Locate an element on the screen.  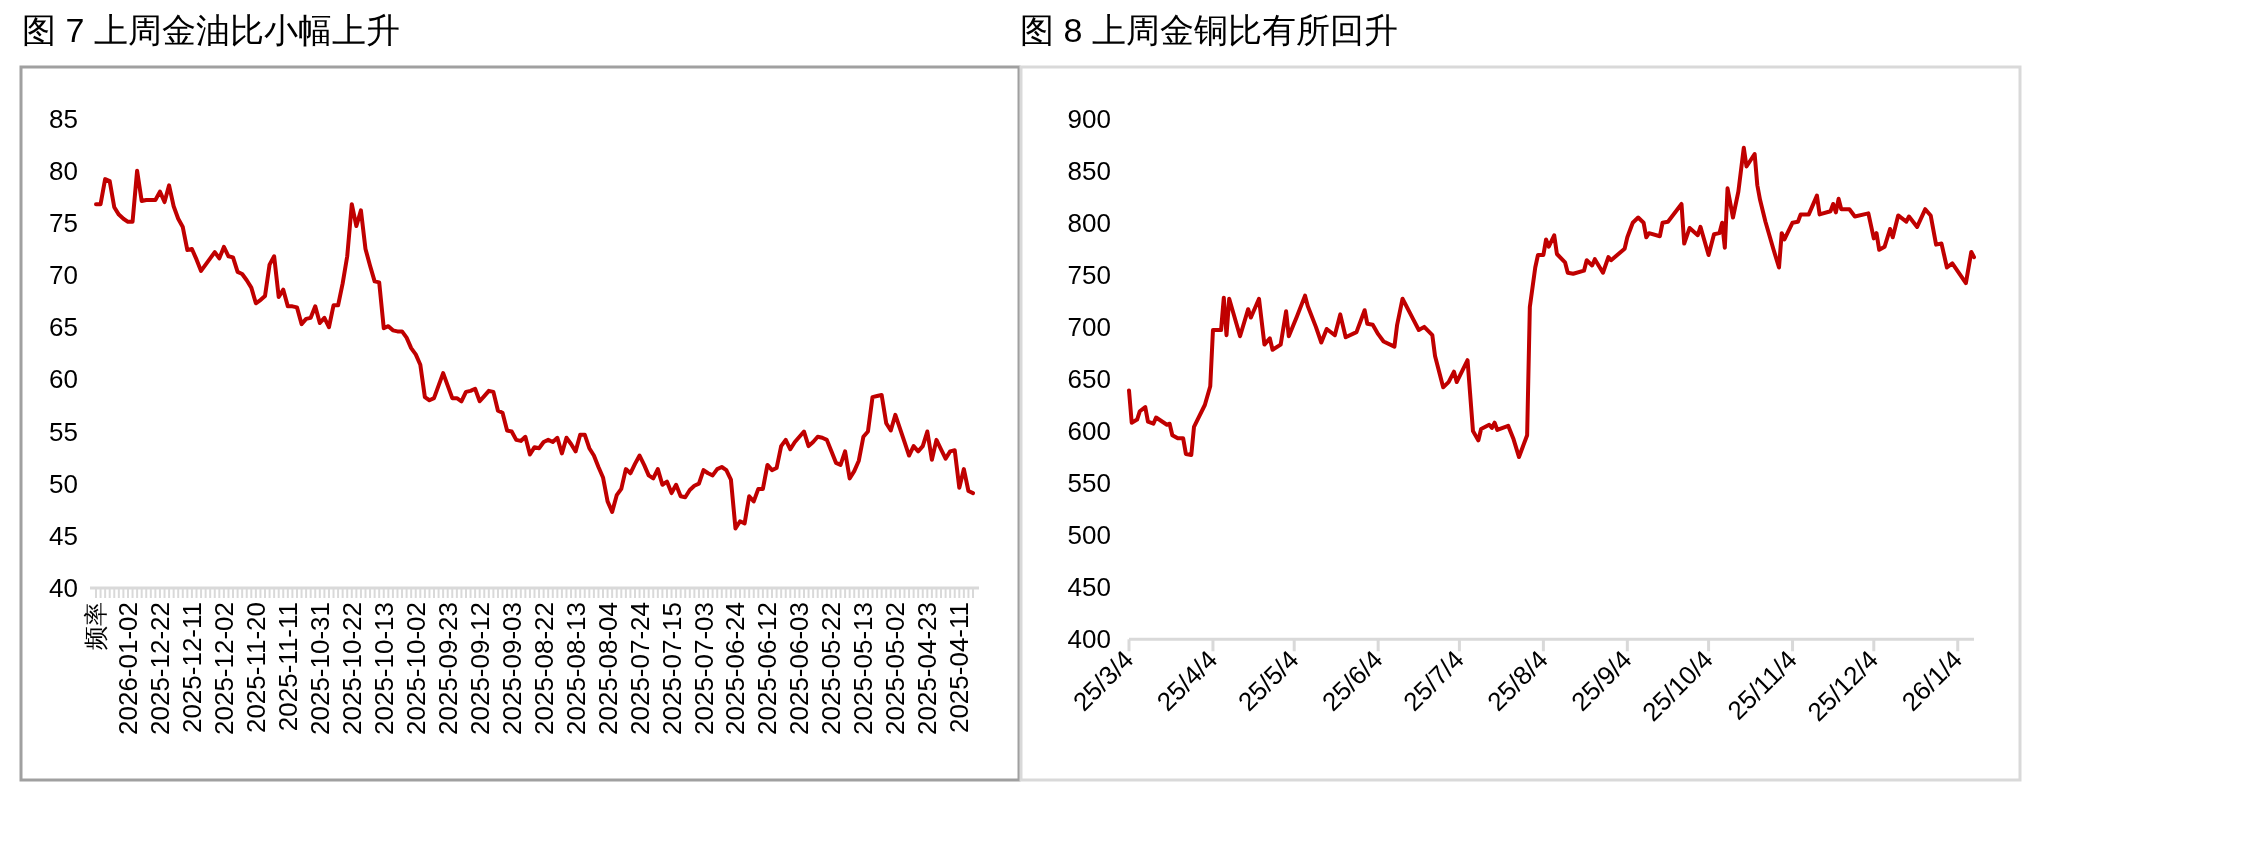
x-tick-label: 2025-06-03 is located at coordinates (799, 668).